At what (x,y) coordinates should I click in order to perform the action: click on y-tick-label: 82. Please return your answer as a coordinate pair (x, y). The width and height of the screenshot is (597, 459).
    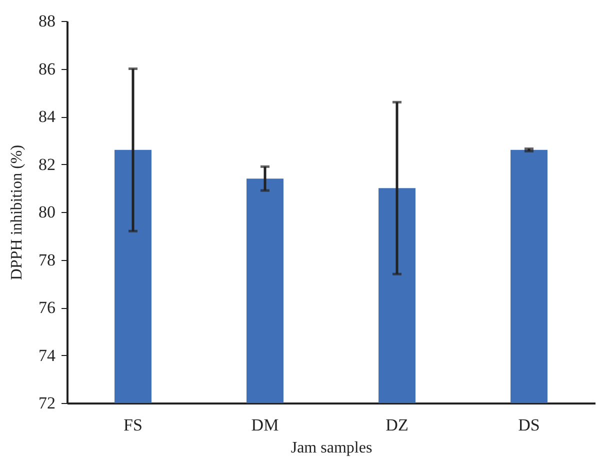
    Looking at the image, I should click on (47, 164).